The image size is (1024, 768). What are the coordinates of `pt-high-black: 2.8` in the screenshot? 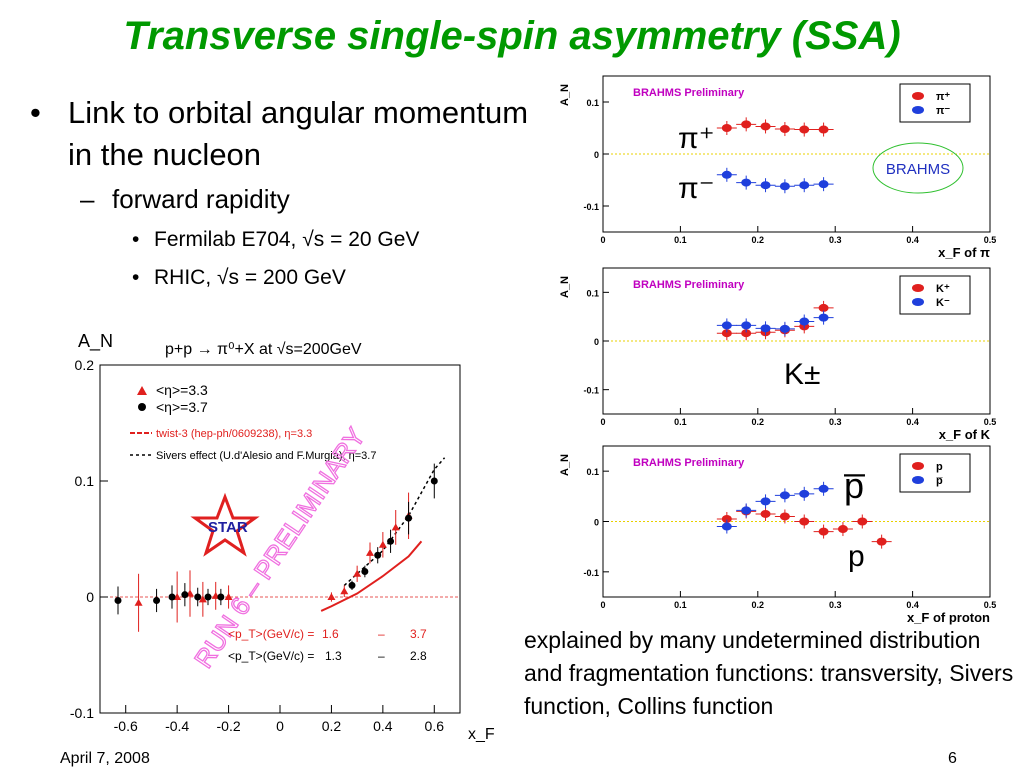 It's located at (418, 656).